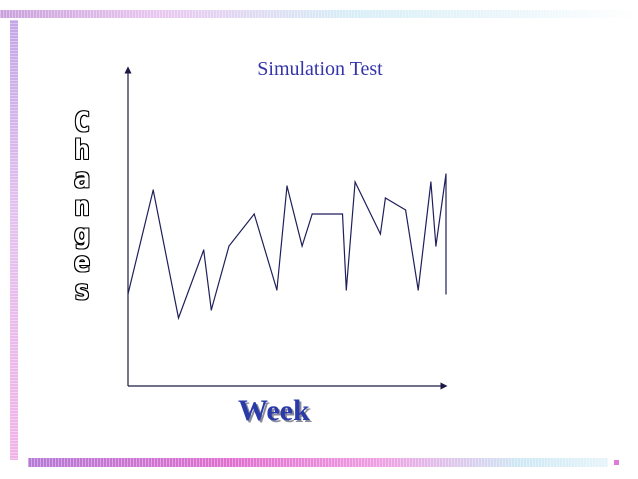 This screenshot has height=479, width=638. What do you see at coordinates (320, 69) in the screenshot?
I see `chart-title: Simulation Test` at bounding box center [320, 69].